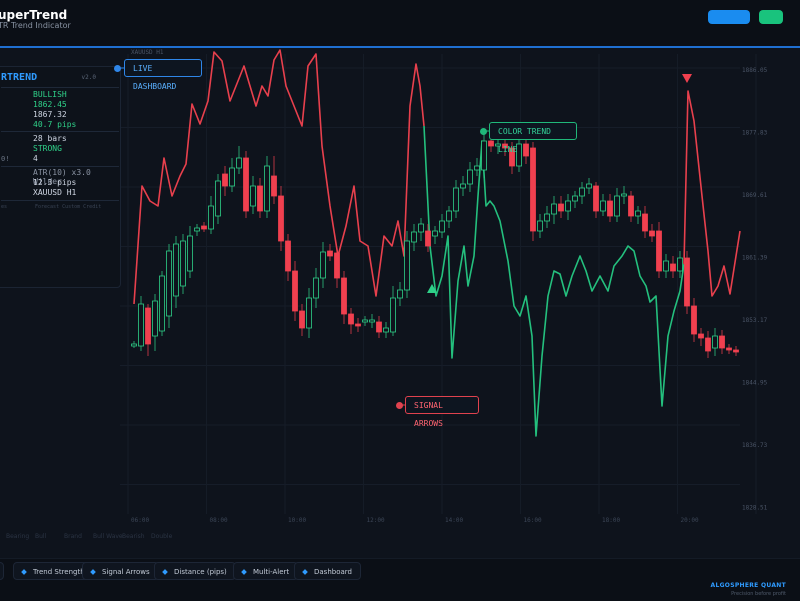 The image size is (800, 601). I want to click on legend-item: Bearing, so click(17, 536).